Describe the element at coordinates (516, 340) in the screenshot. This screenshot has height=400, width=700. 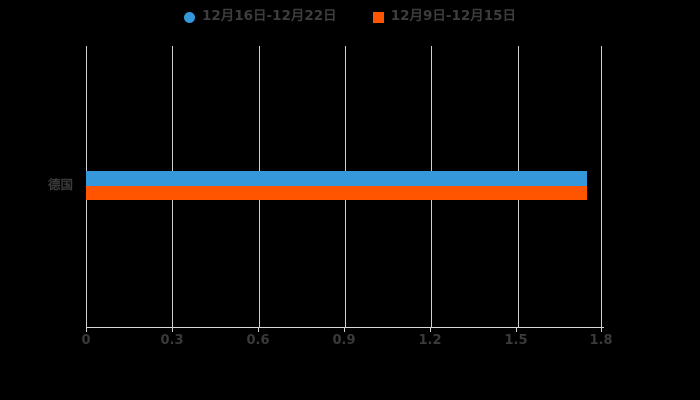
I see `x-tick-label-1-5: 1.5` at that location.